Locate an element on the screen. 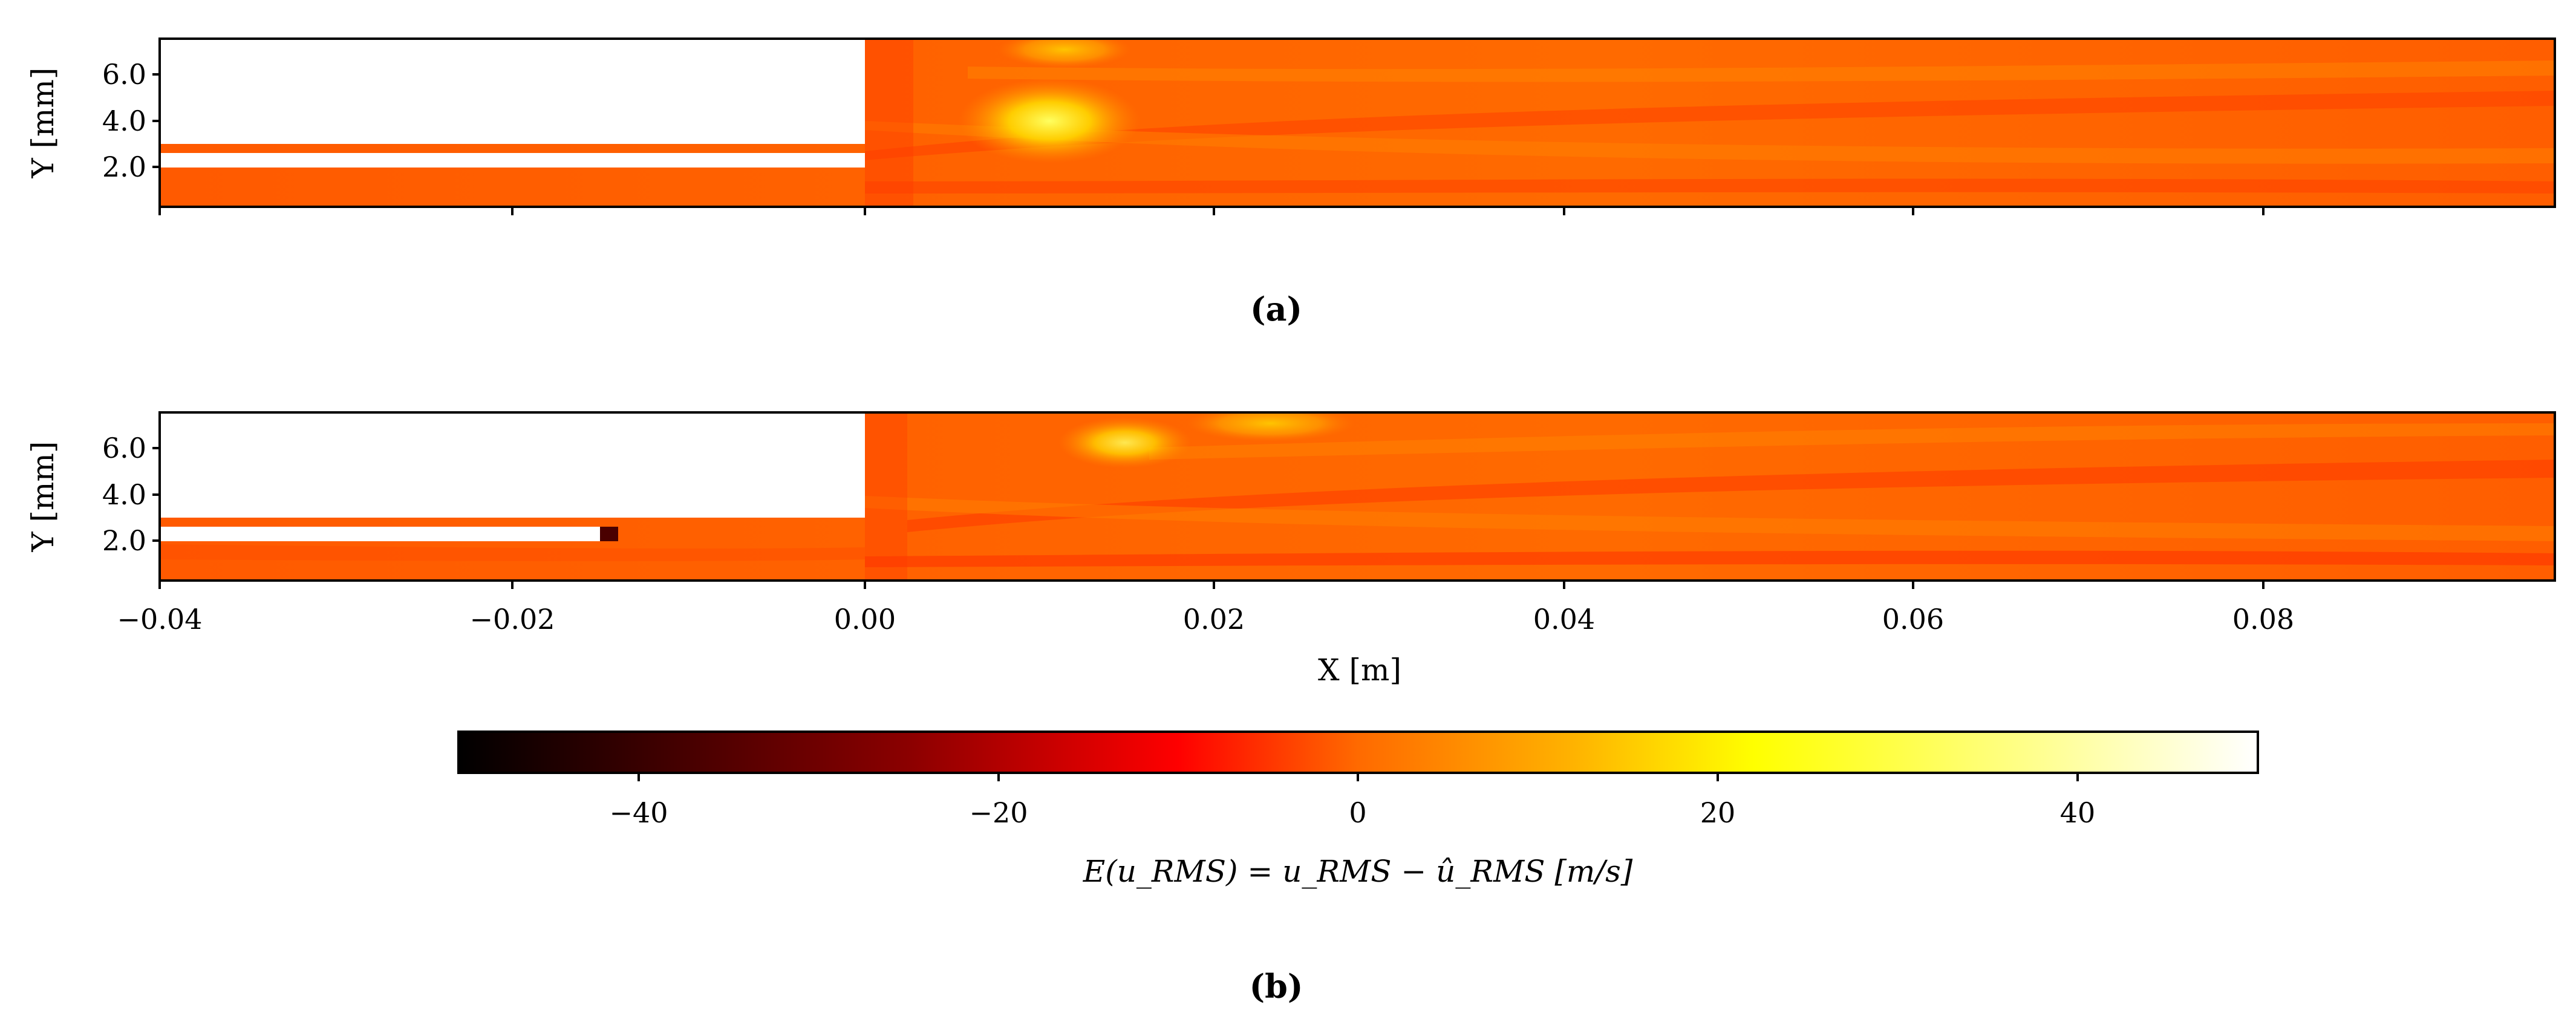 The width and height of the screenshot is (2576, 1025). colorbar-tick-label: −20 is located at coordinates (998, 812).